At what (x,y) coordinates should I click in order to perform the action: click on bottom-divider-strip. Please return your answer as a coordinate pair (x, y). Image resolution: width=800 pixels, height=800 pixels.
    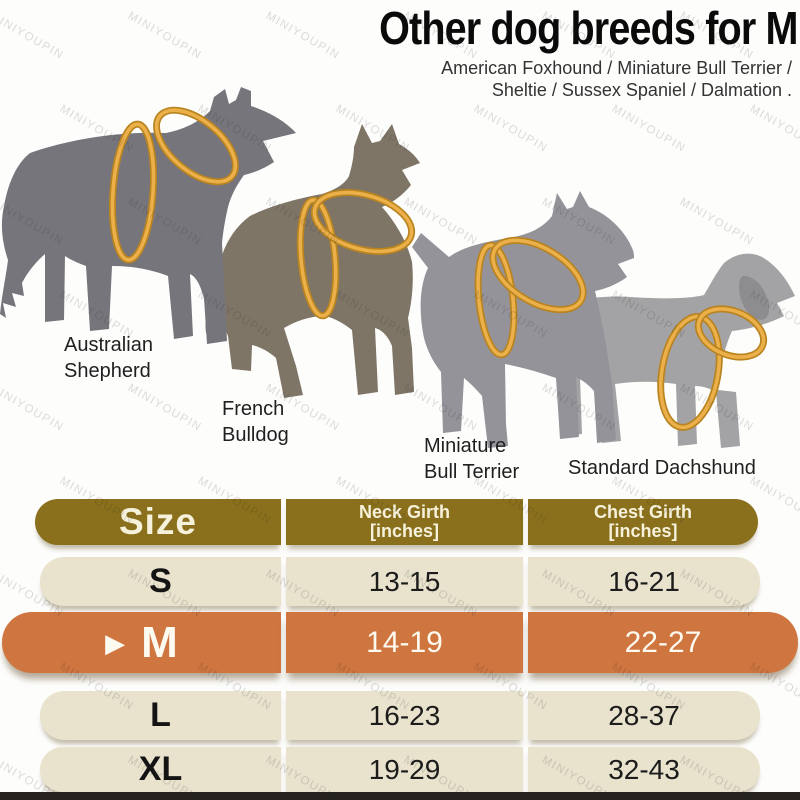
    Looking at the image, I should click on (400, 796).